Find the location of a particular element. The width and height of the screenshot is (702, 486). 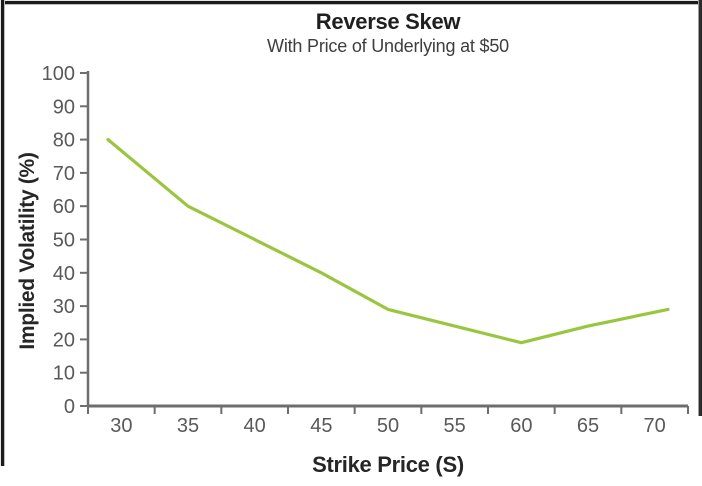

chart-title: Reverse Skew is located at coordinates (388, 21).